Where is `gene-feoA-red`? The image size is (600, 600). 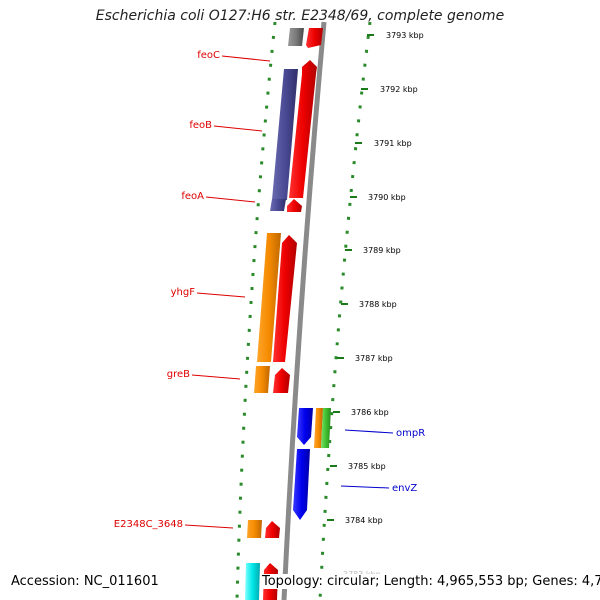 gene-feoA-red is located at coordinates (294, 205).